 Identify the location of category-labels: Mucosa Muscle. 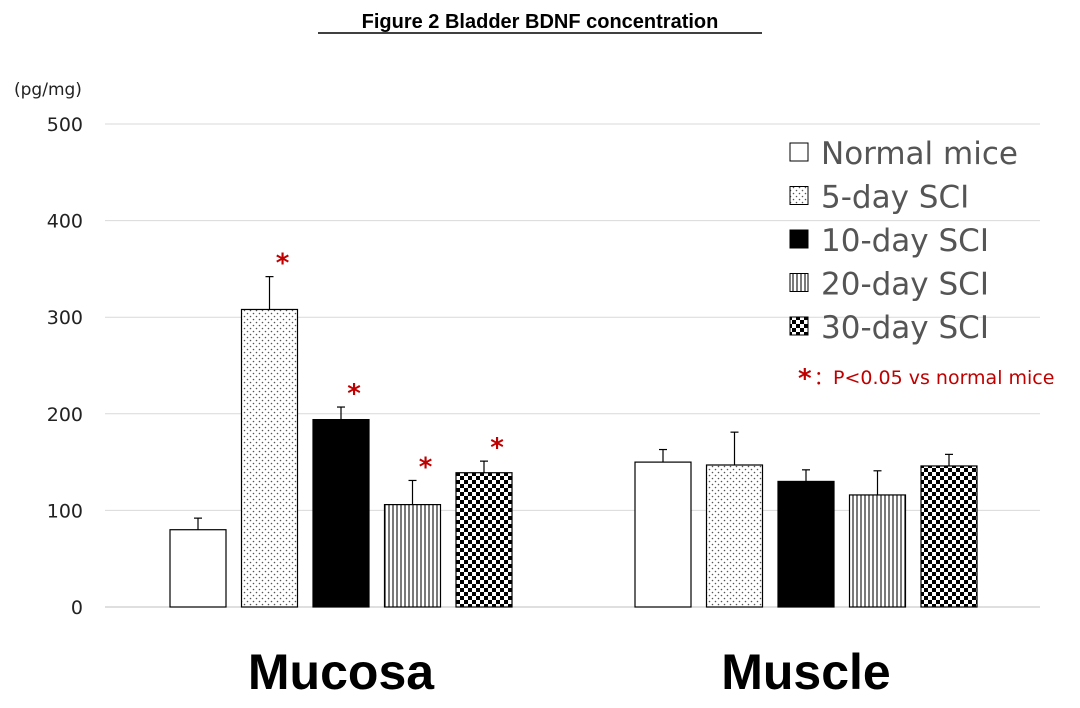
(569, 672).